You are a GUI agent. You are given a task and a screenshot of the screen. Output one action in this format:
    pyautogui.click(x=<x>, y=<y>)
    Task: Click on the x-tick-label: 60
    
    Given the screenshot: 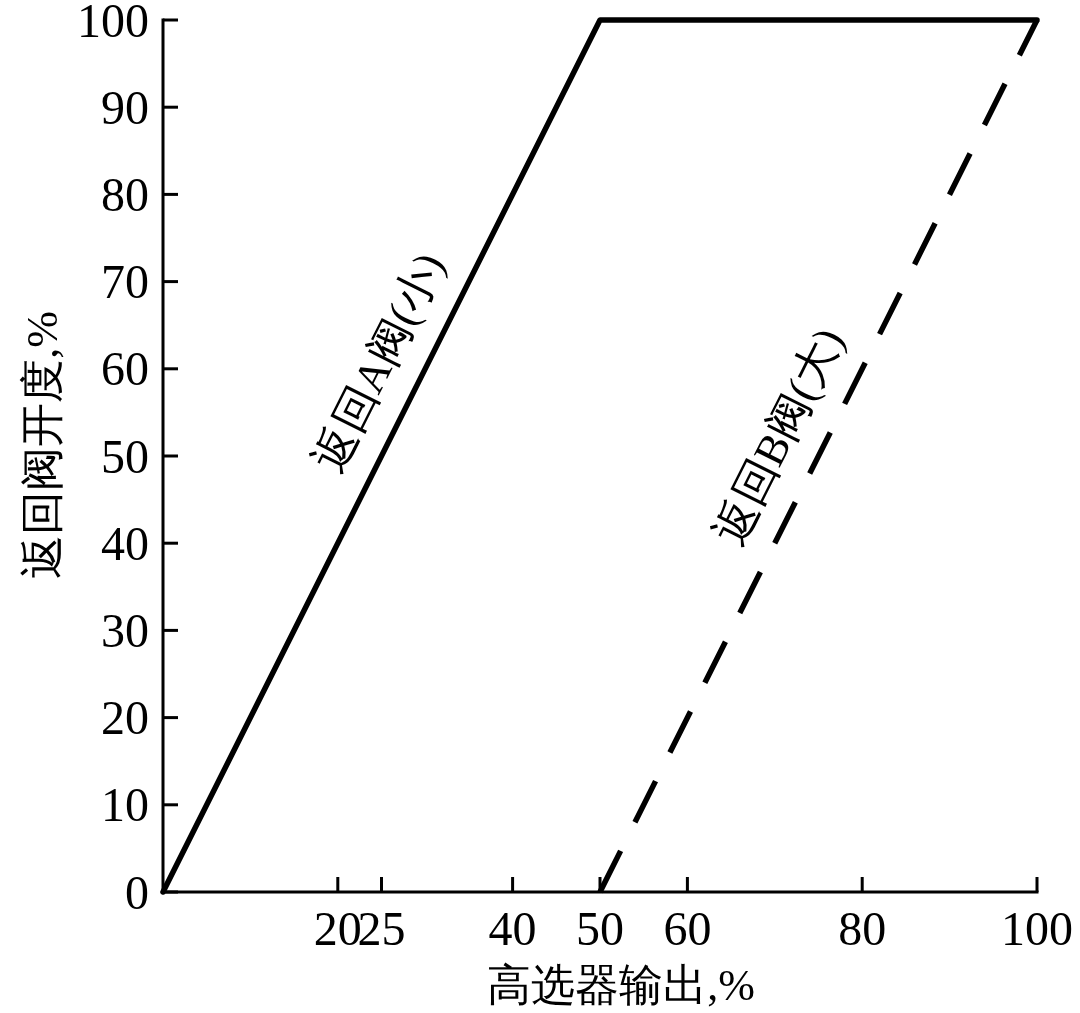 What is the action you would take?
    pyautogui.click(x=687, y=928)
    